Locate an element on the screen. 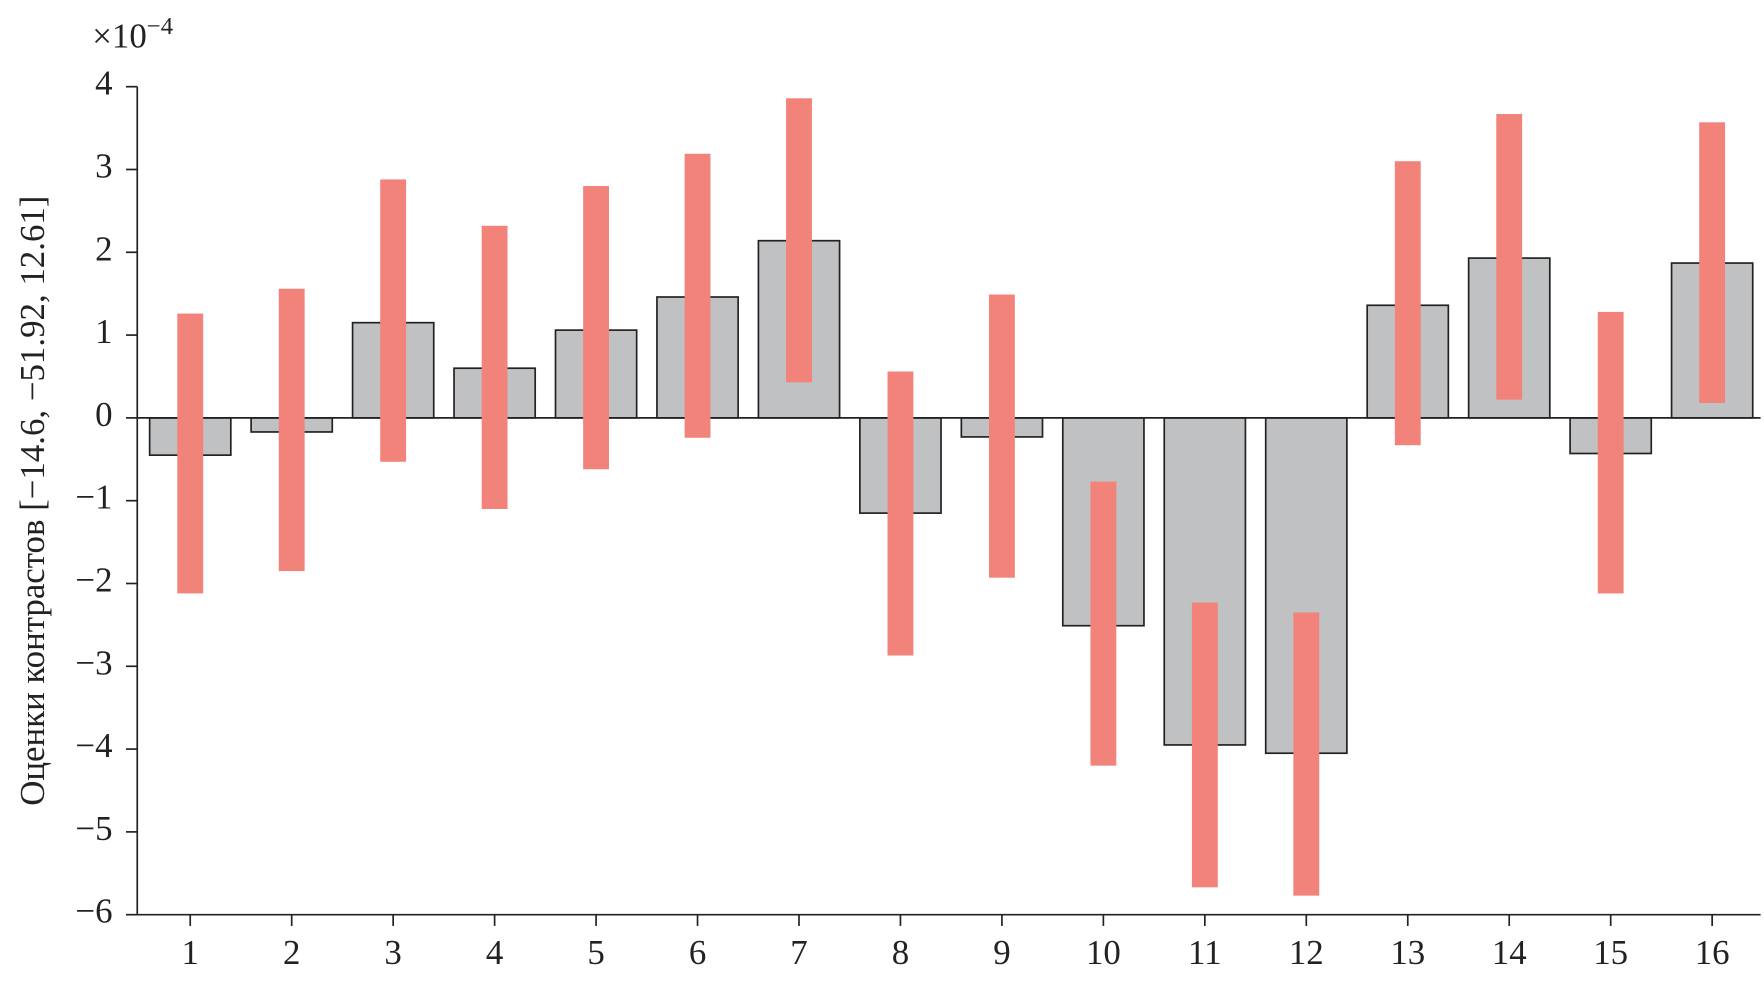  x-tick-label: 4 is located at coordinates (494, 952).